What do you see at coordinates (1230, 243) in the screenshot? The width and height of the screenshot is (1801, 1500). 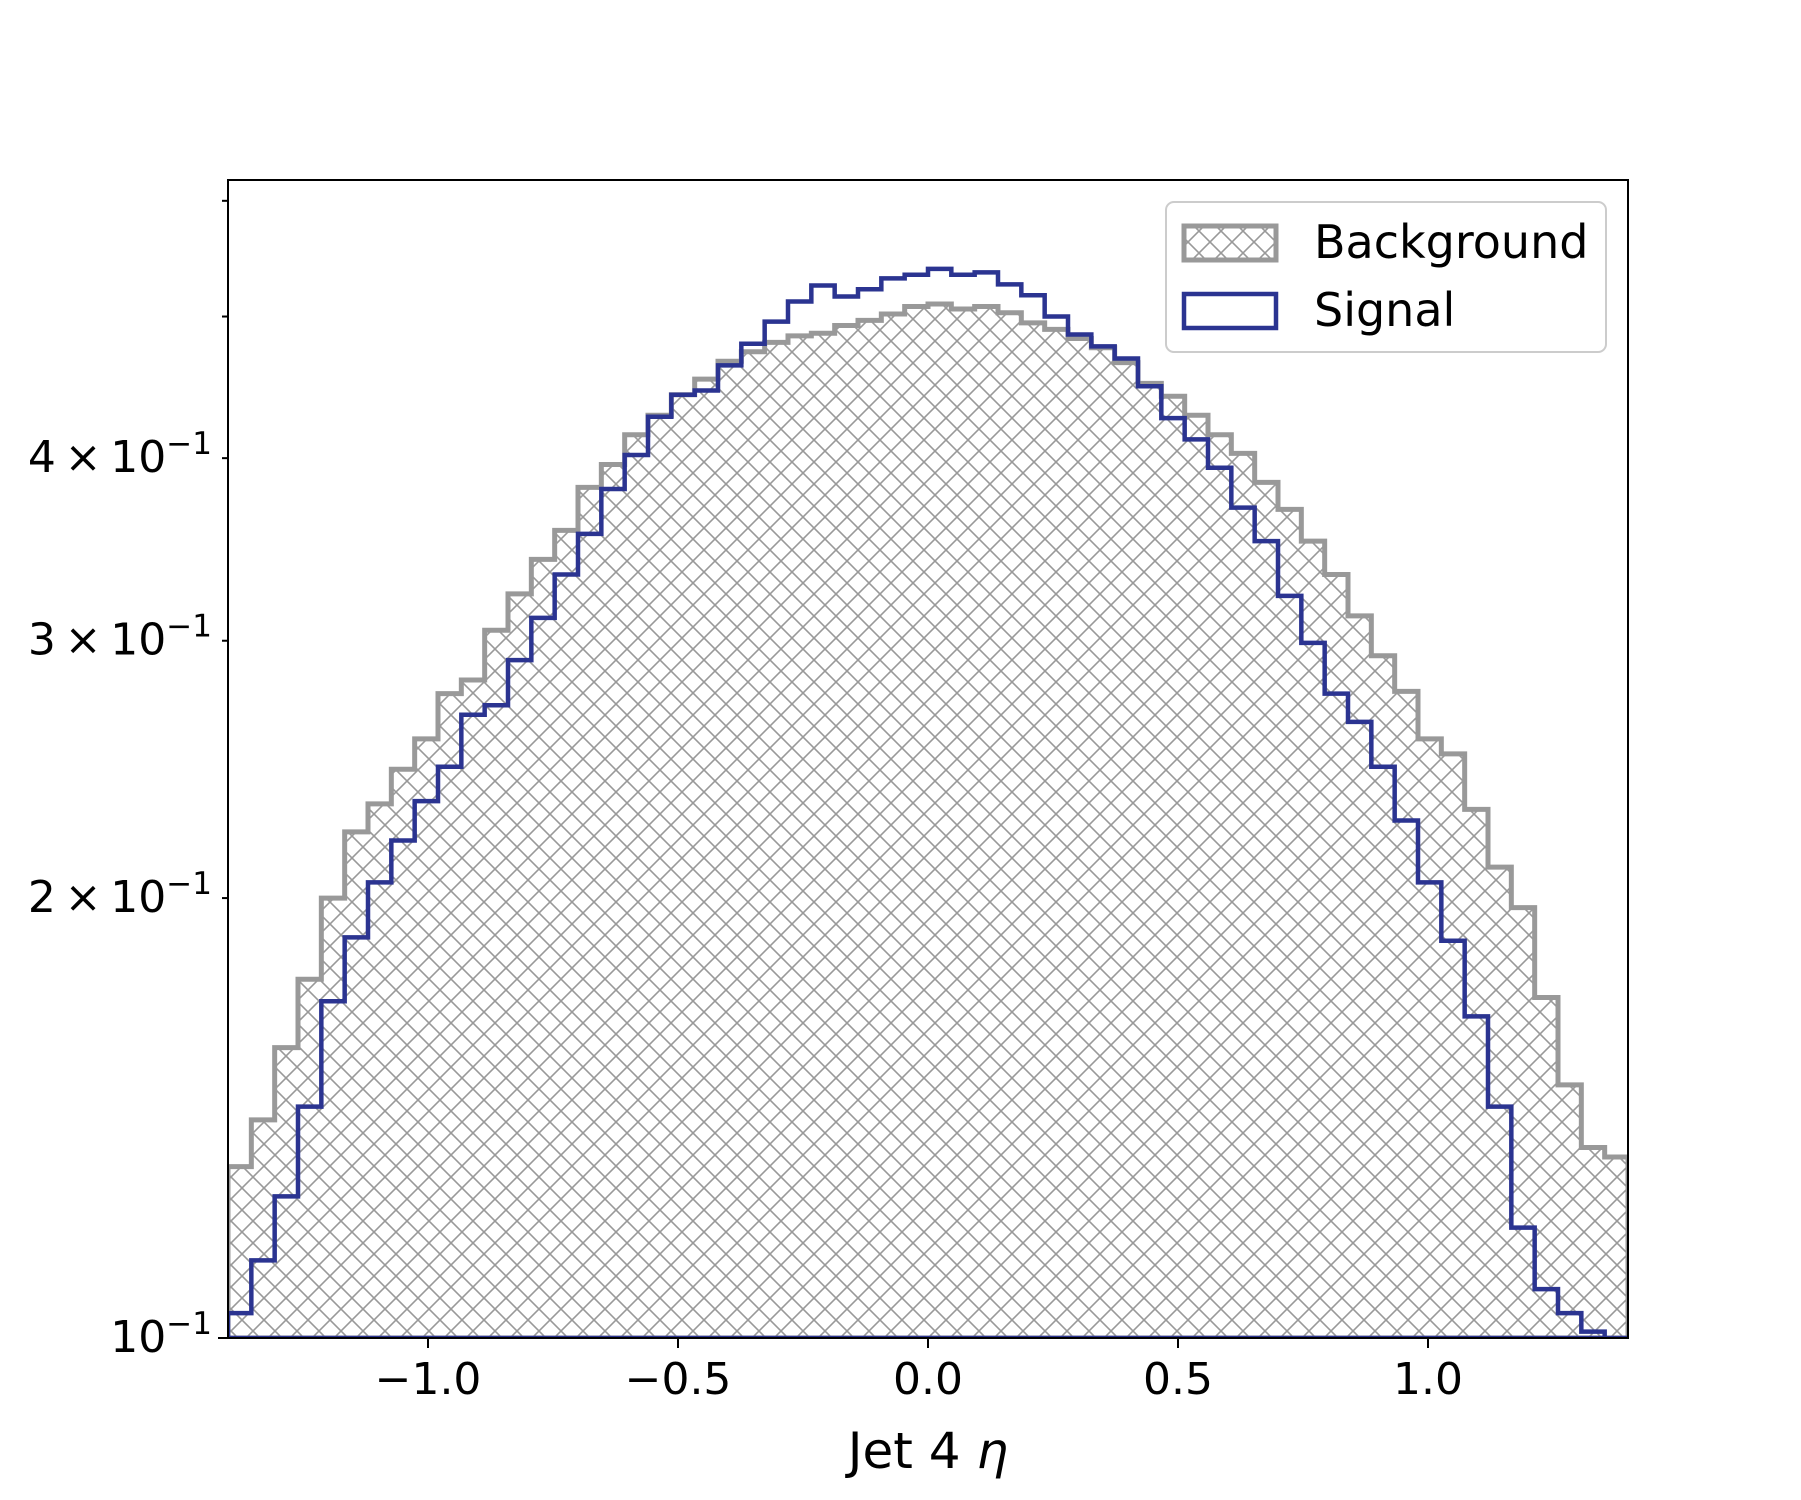 I see `legend-swatch-background` at bounding box center [1230, 243].